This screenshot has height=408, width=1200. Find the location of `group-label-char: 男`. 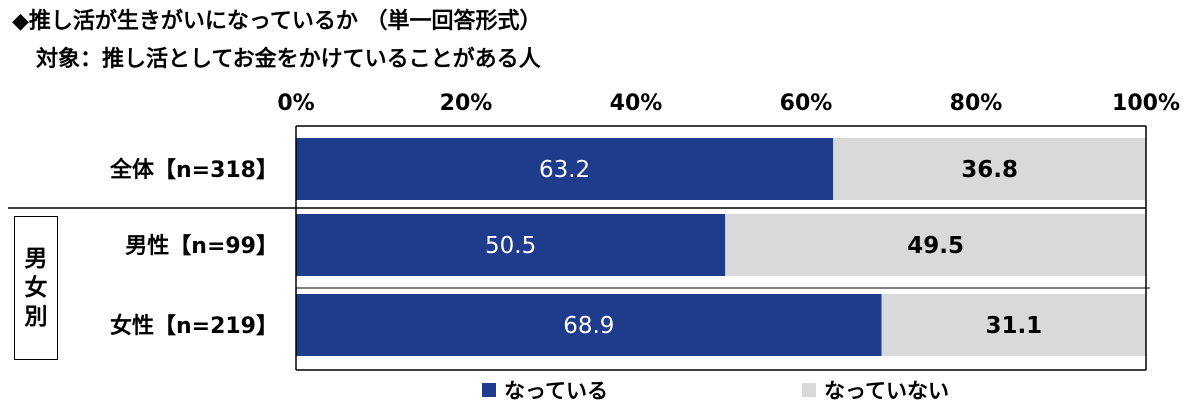

group-label-char: 男 is located at coordinates (36, 258).